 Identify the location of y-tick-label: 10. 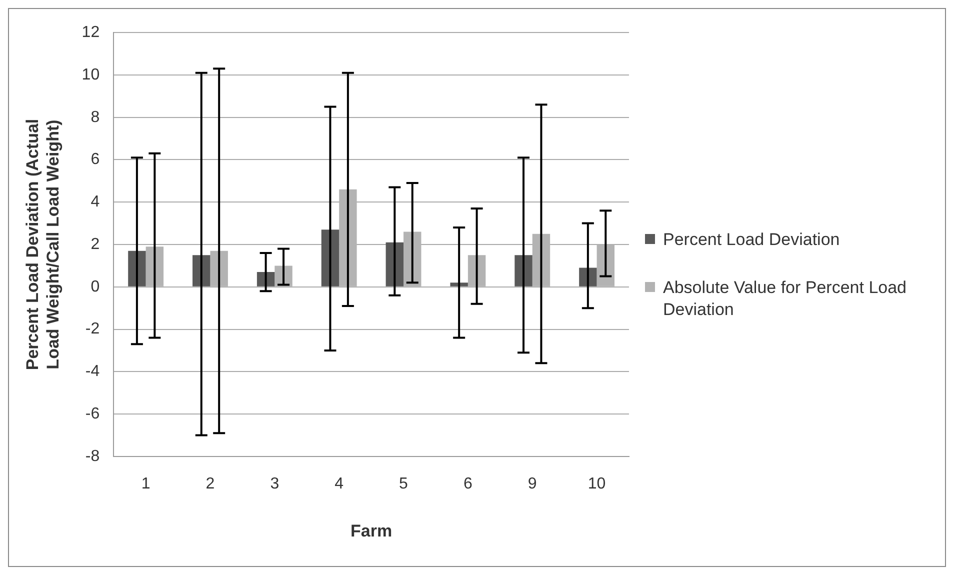
(91, 75).